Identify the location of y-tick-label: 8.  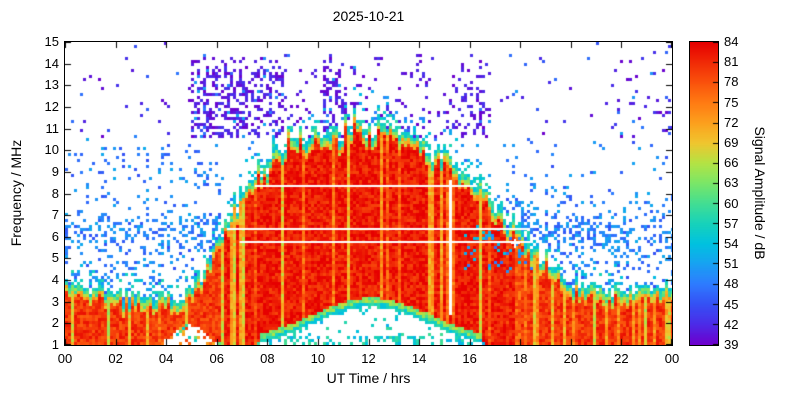
(55, 193).